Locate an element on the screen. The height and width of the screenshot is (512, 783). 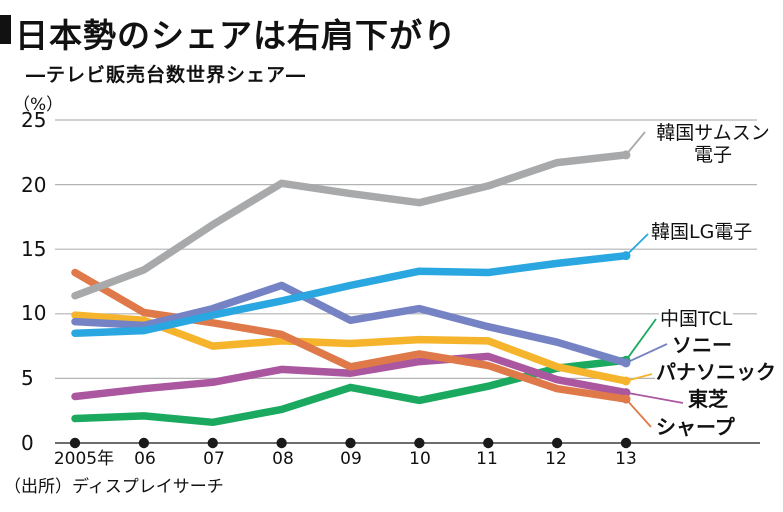
leader-line-sharp is located at coordinates (638, 413).